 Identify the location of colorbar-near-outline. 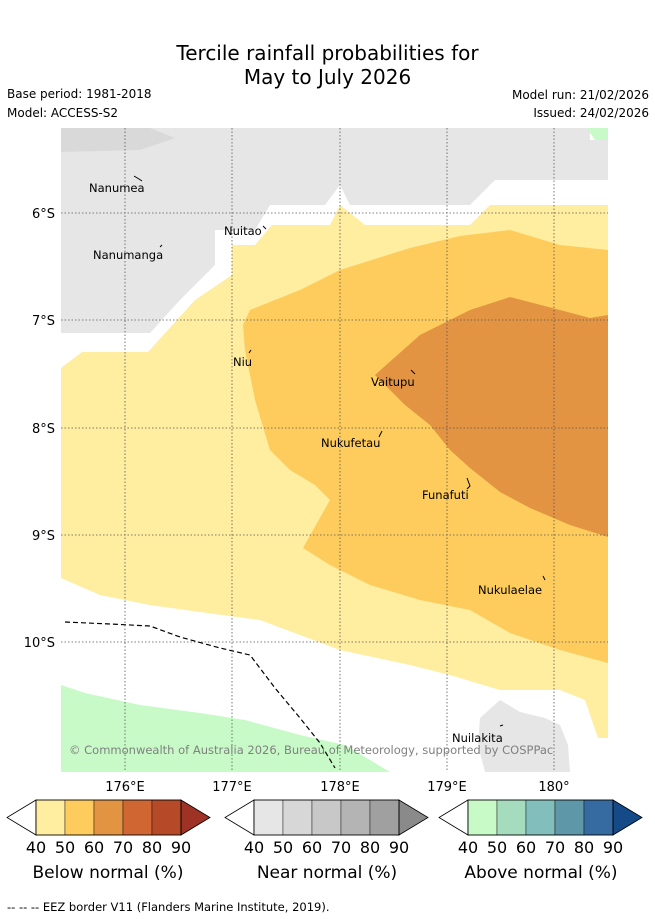
(326, 817).